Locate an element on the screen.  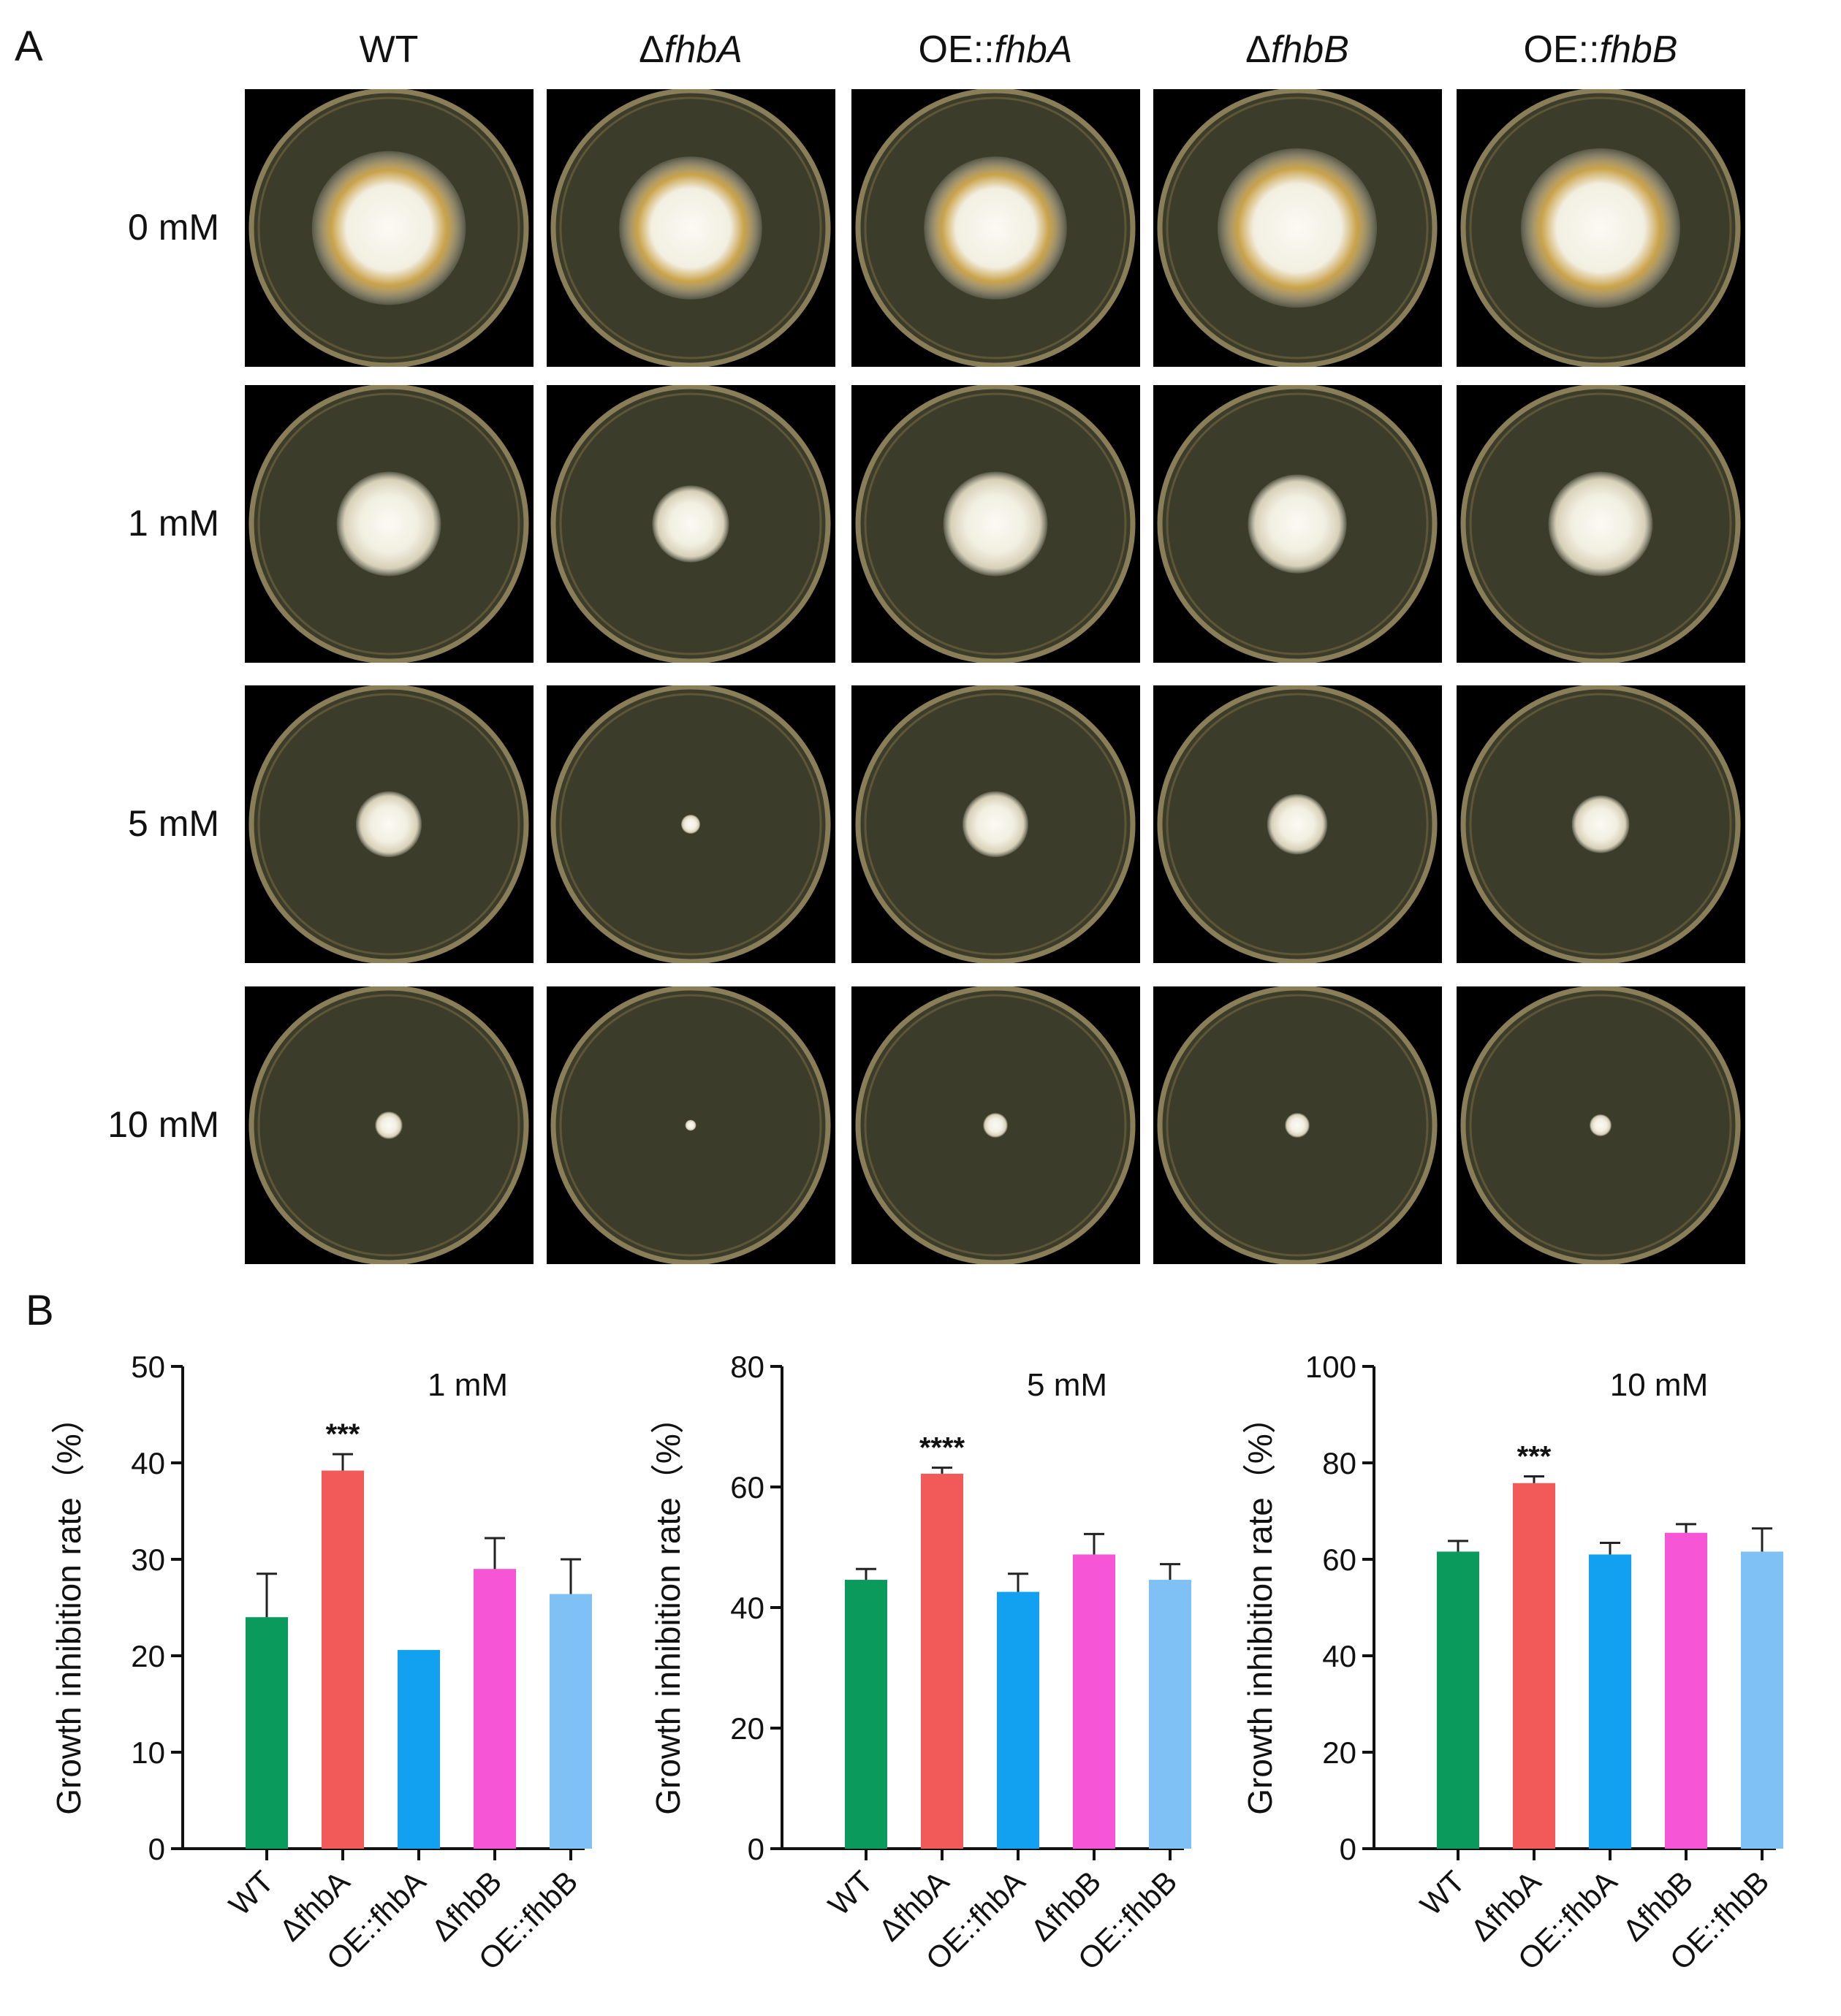
column-header: OE::fhbB is located at coordinates (1600, 50).